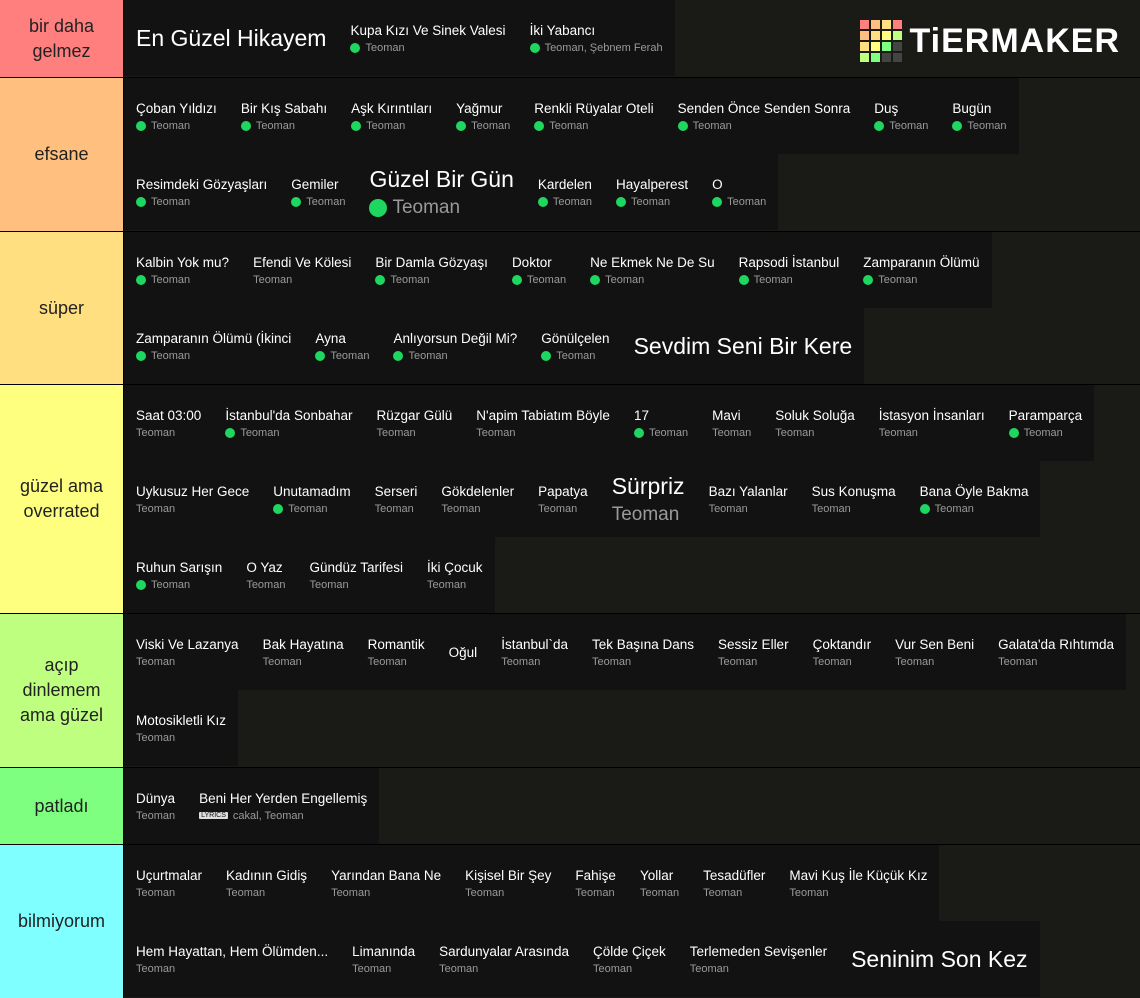 The image size is (1140, 998). Describe the element at coordinates (478, 499) in the screenshot. I see `song-tile: Gökdelenler Teoman` at that location.